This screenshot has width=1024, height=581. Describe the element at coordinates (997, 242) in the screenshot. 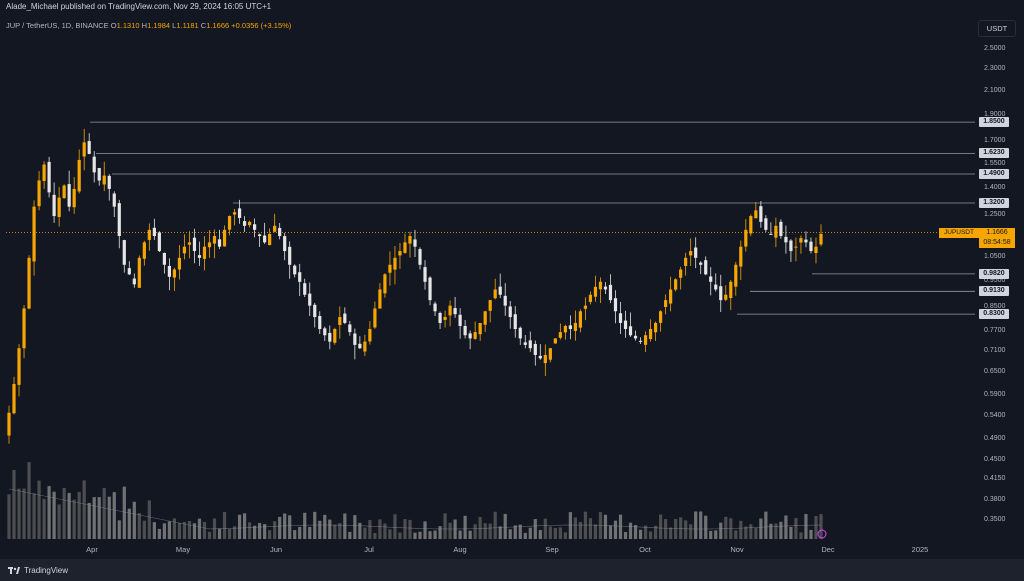

I see `countdown-value: 08:54:58` at that location.